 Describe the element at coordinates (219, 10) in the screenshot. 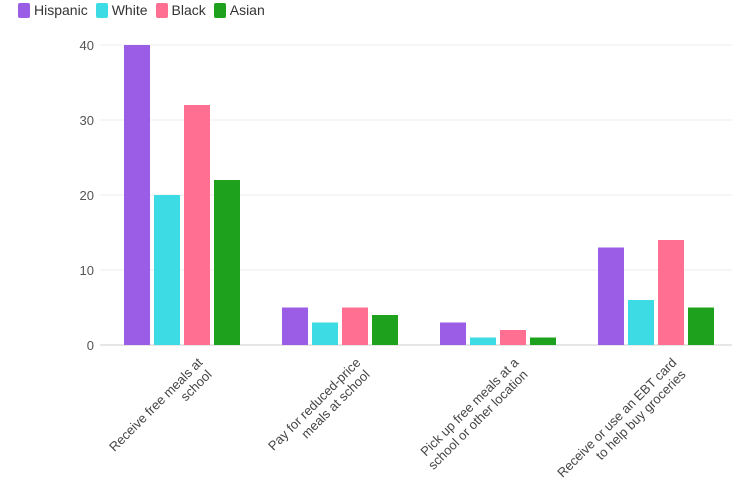

I see `legend-swatch-asian` at that location.